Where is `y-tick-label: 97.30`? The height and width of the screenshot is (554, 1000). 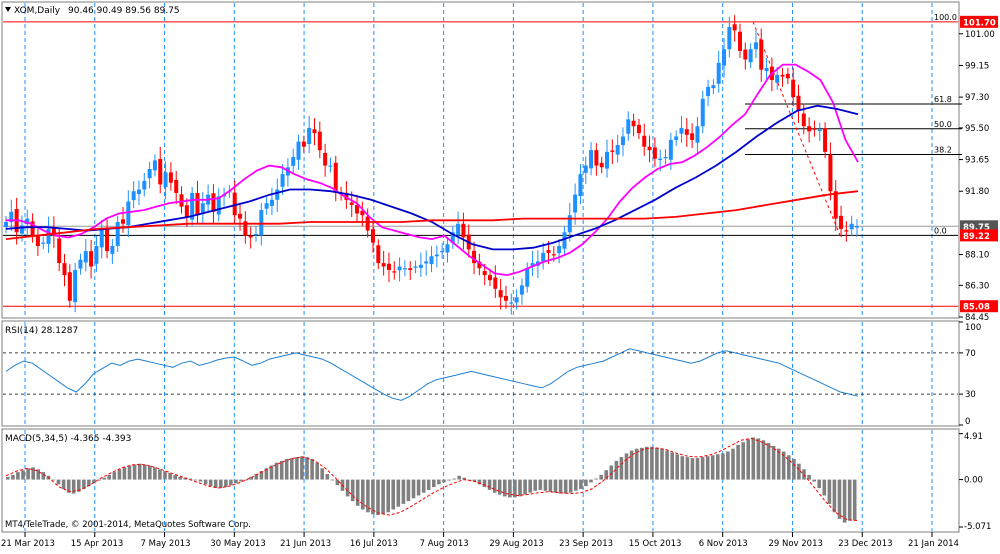
y-tick-label: 97.30 is located at coordinates (977, 98).